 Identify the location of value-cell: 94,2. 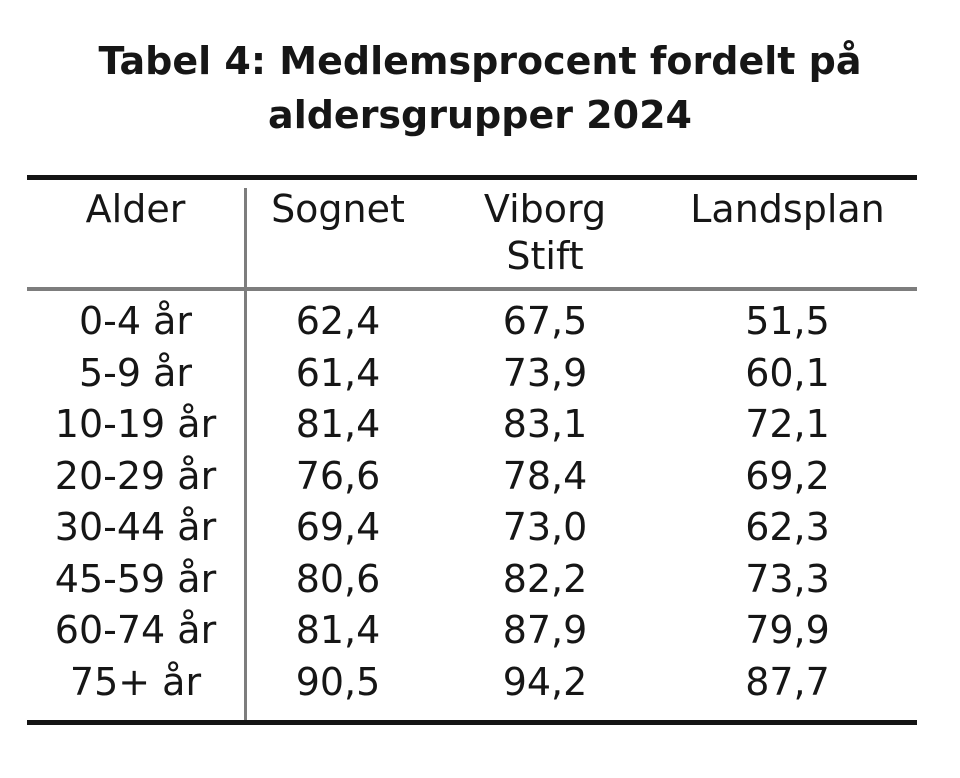
(545, 681).